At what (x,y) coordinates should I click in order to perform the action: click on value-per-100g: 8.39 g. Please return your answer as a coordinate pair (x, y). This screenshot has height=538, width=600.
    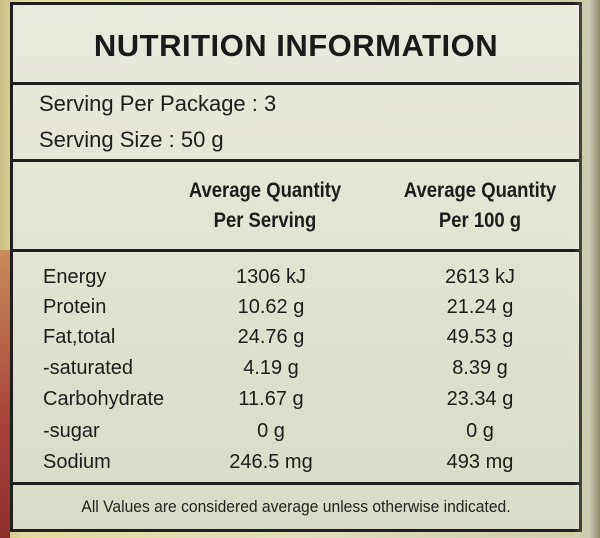
    Looking at the image, I should click on (480, 368).